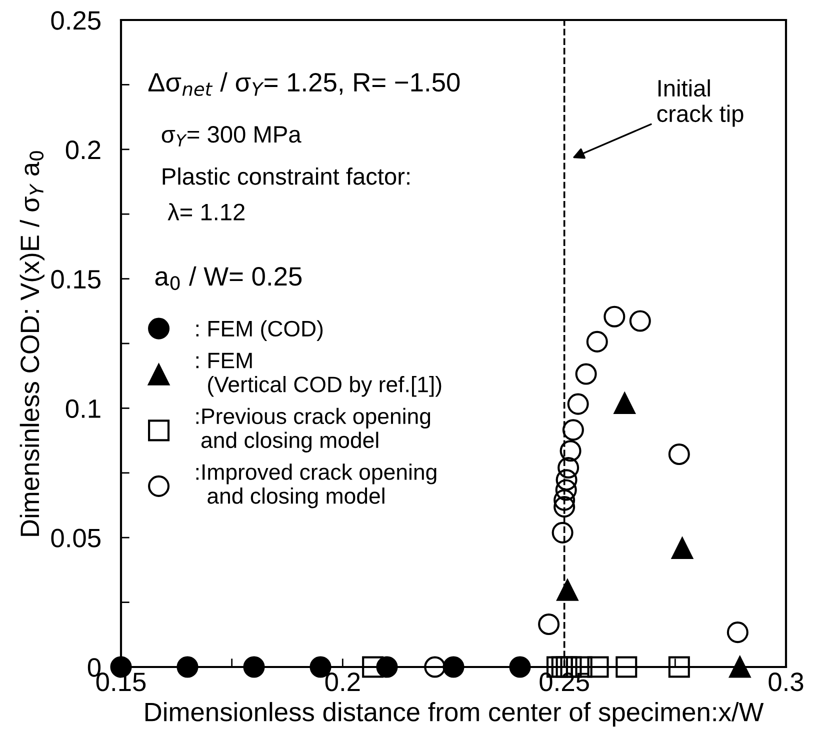 The height and width of the screenshot is (751, 837). I want to click on annotation: σ$_{Y}$= 300 MPa, so click(232, 136).